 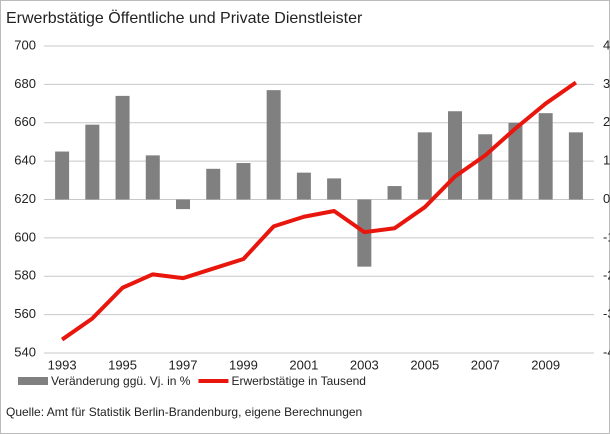 I want to click on y-tick-label: 700, so click(x=25, y=44).